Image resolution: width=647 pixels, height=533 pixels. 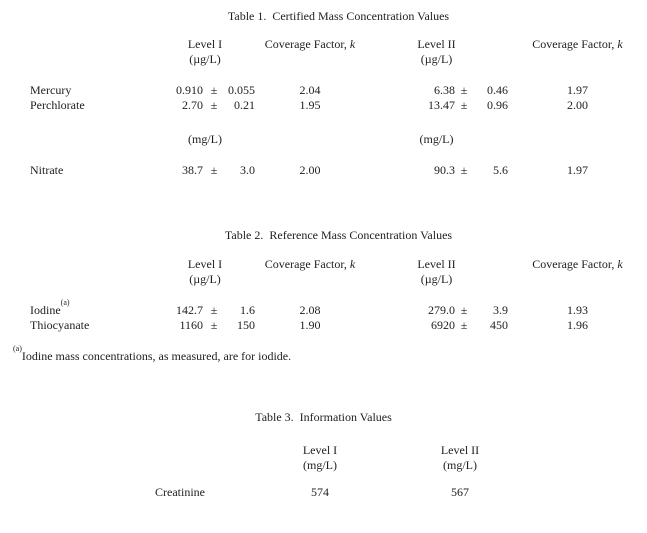 What do you see at coordinates (500, 170) in the screenshot?
I see `level2-uncertainty: 5.6` at bounding box center [500, 170].